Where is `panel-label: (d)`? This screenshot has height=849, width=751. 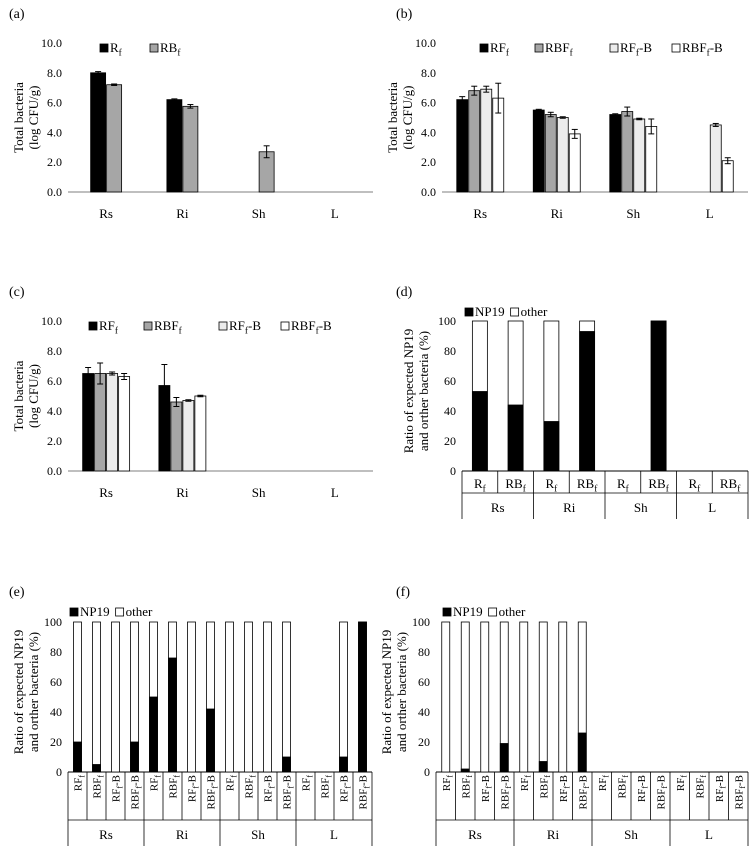 panel-label: (d) is located at coordinates (404, 292).